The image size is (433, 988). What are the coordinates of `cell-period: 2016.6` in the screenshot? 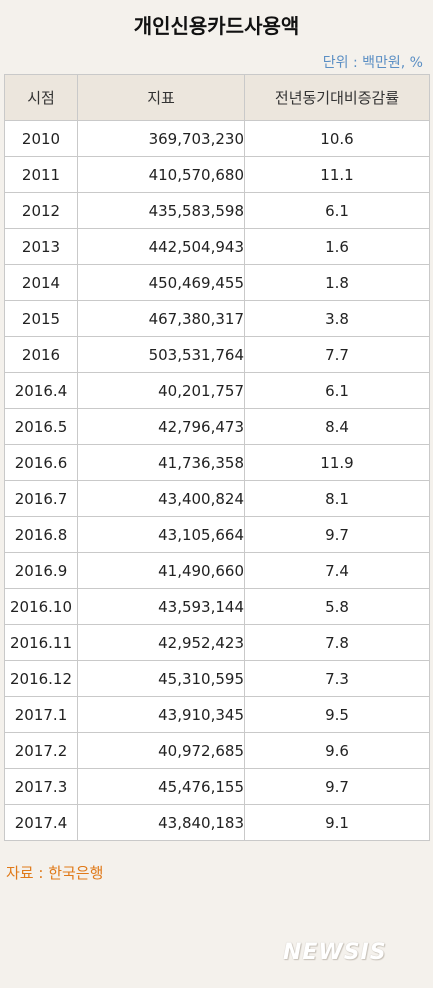 It's located at (41, 462).